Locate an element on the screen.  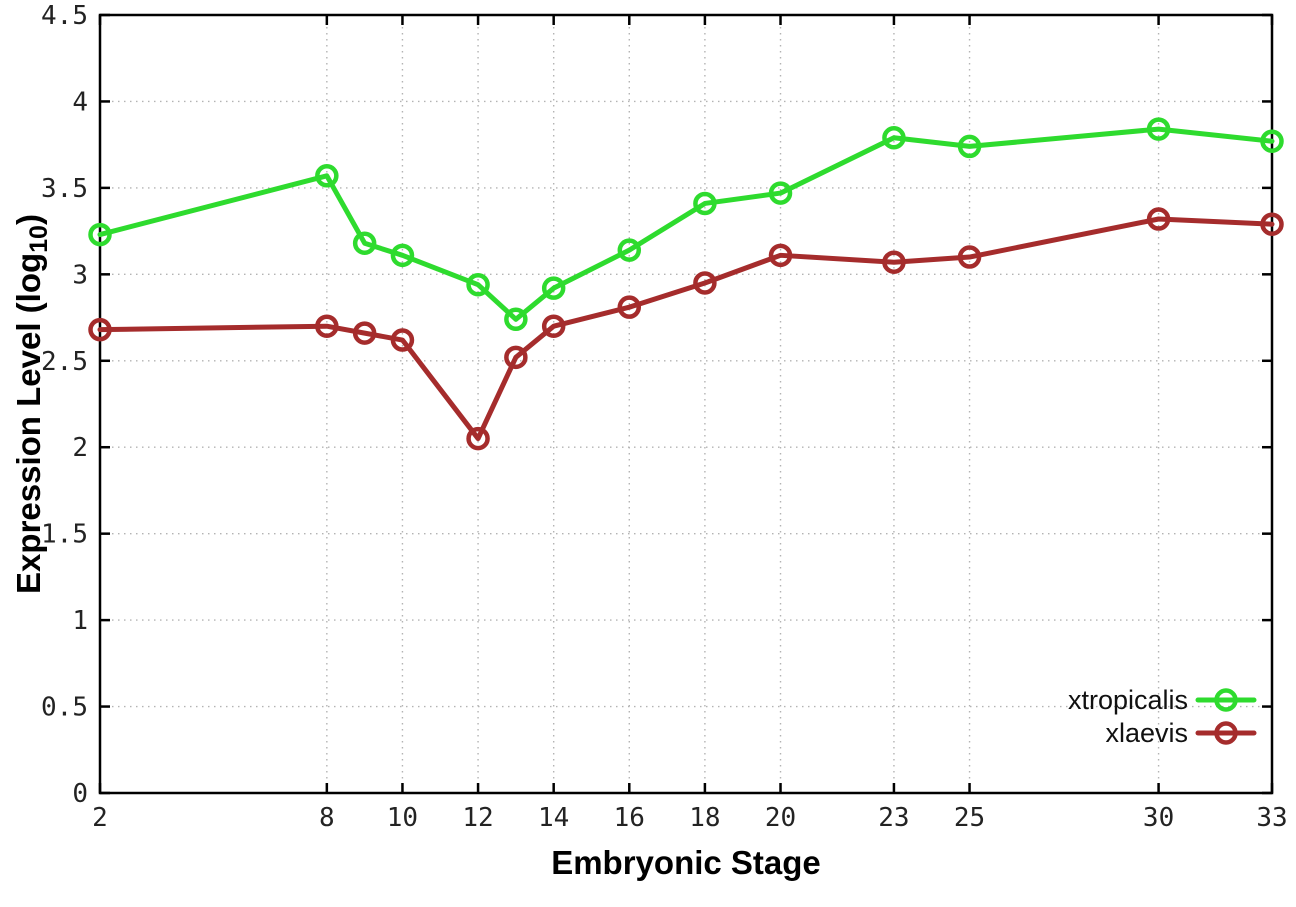
x-tick-label: 23 is located at coordinates (893, 818).